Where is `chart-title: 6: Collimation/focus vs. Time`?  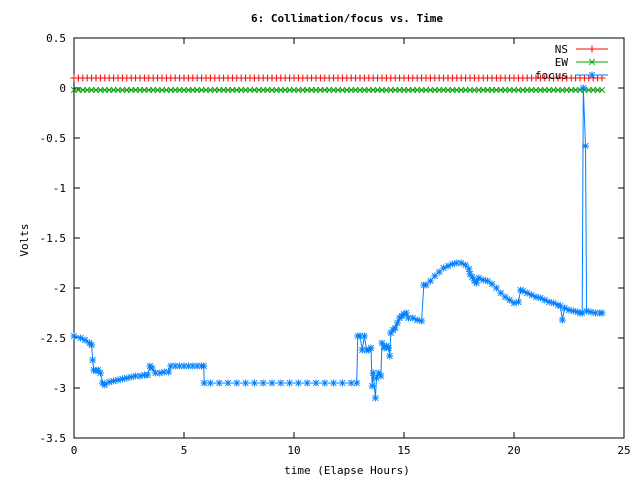
chart-title: 6: Collimation/focus vs. Time is located at coordinates (347, 18).